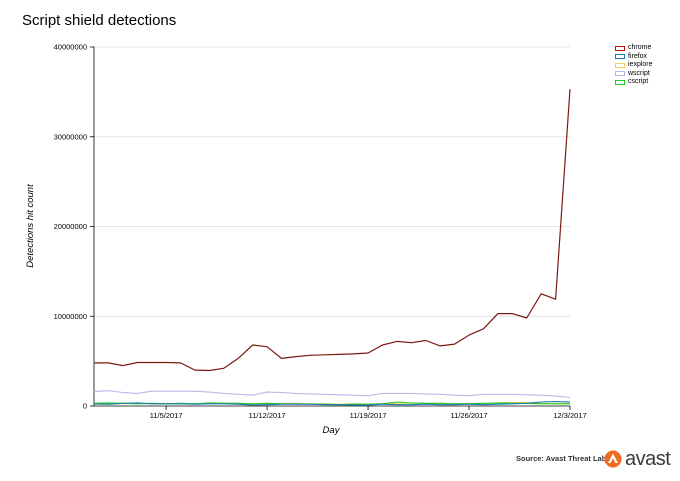 This screenshot has width=680, height=481. What do you see at coordinates (99, 20) in the screenshot?
I see `chart-title: Script shield detections` at bounding box center [99, 20].